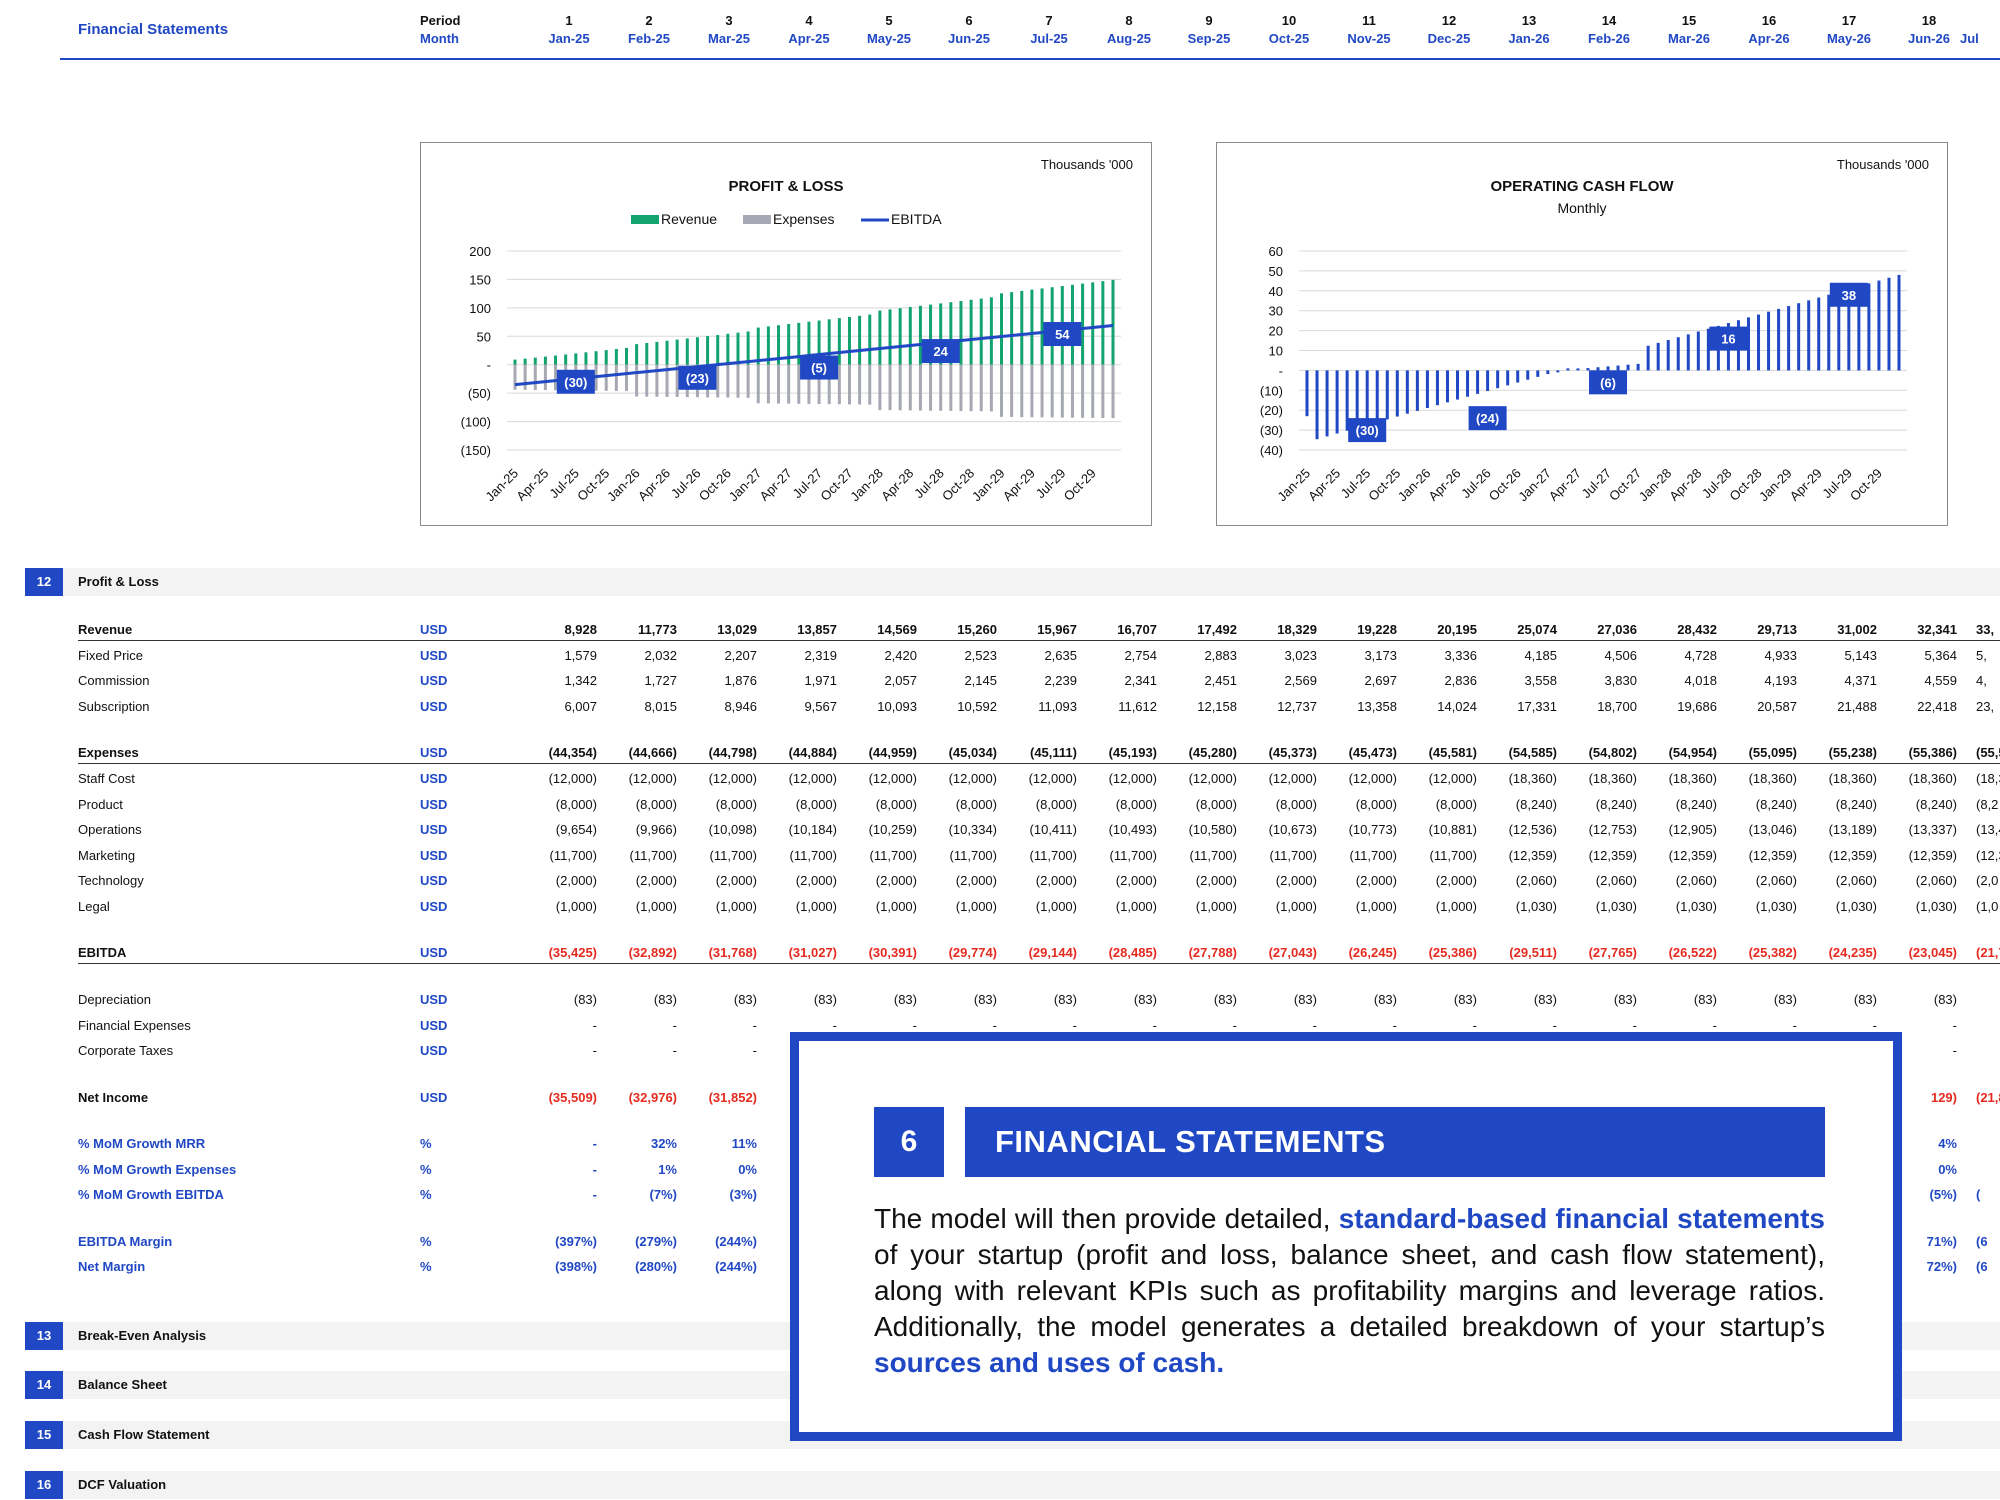 This screenshot has height=1500, width=2000. I want to click on section-number: 13, so click(44, 1336).